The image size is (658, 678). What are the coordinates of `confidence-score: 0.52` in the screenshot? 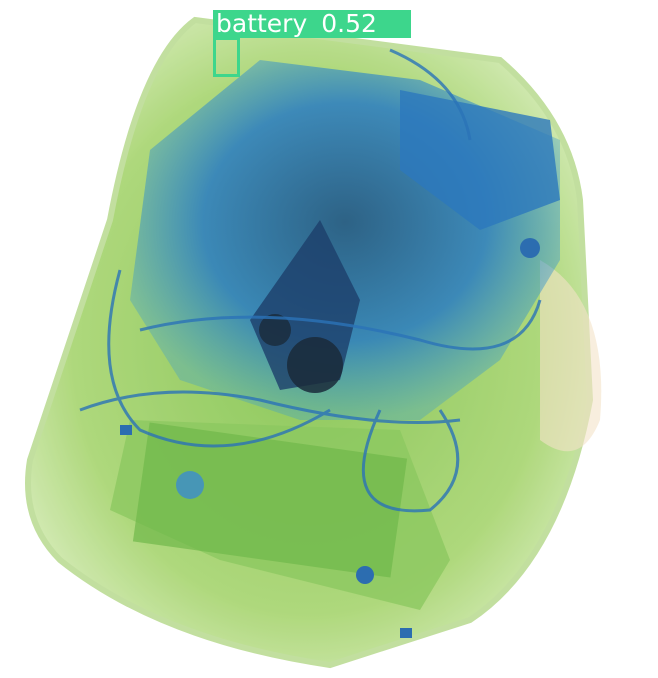 It's located at (349, 23).